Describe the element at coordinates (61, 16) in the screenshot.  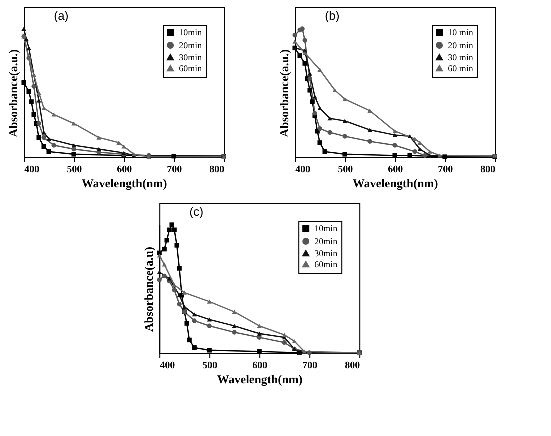
I see `text: (a)` at that location.